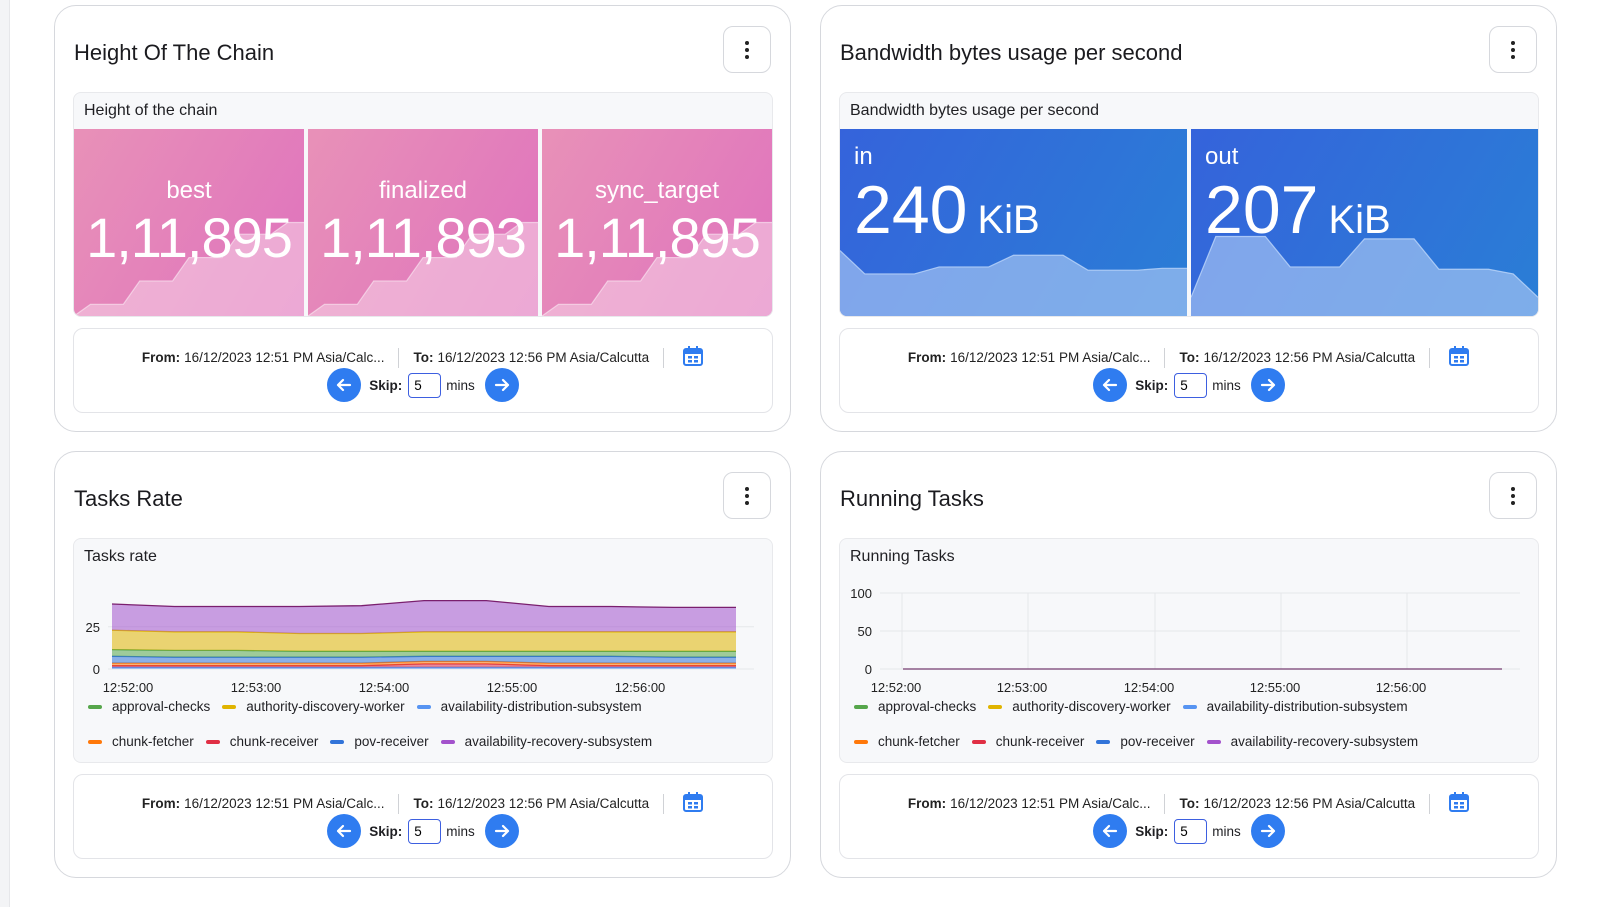  I want to click on x-tick-label: 12:52:00, so click(128, 687).